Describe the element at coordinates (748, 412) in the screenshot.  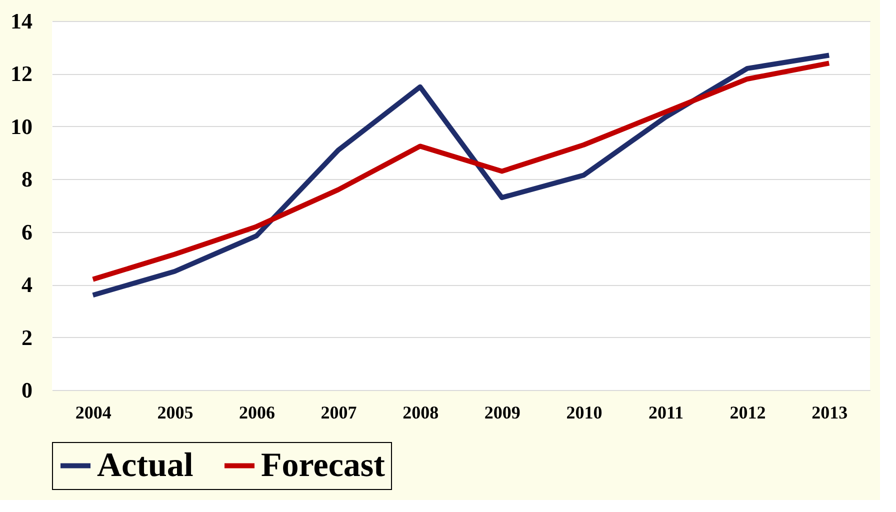
I see `x-tick-label: 2012` at that location.